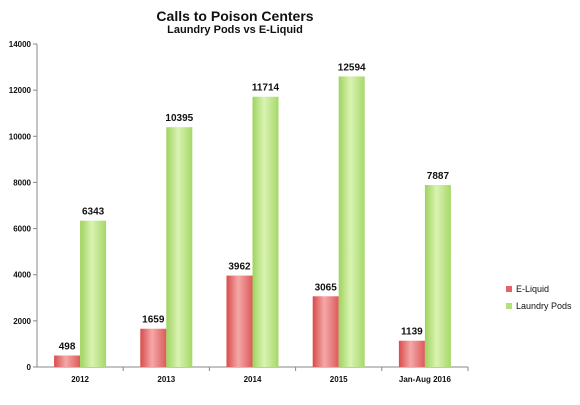  Describe the element at coordinates (166, 379) in the screenshot. I see `x-tick-label: 2013` at that location.